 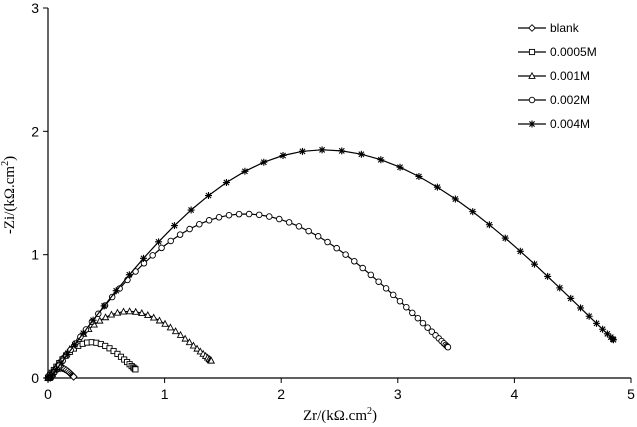 I want to click on y-tick-label-0: 0, so click(x=35, y=378).